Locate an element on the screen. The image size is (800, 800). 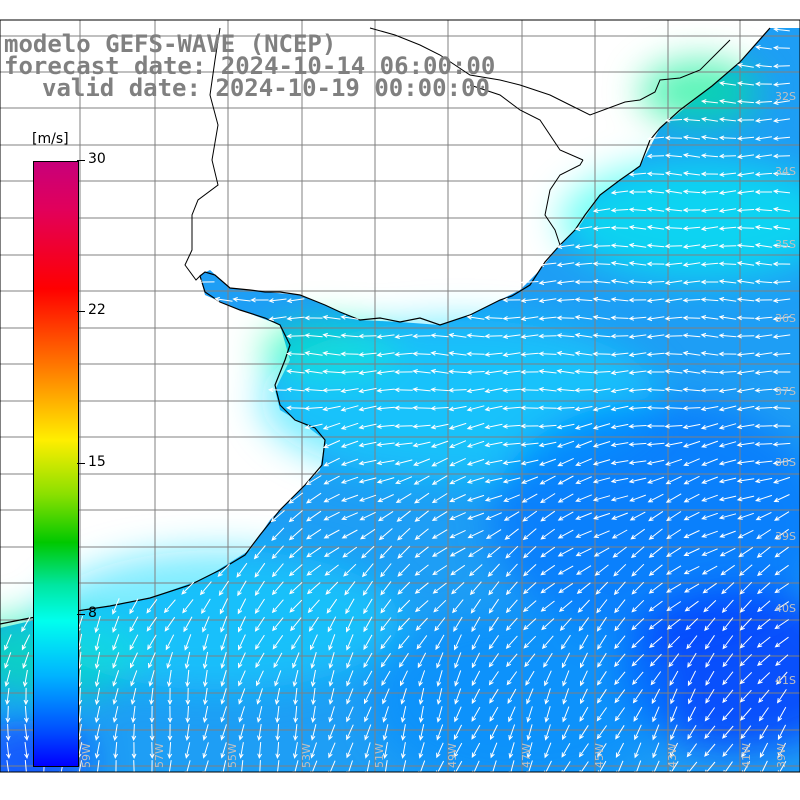
longitude-label: 43W is located at coordinates (672, 755).